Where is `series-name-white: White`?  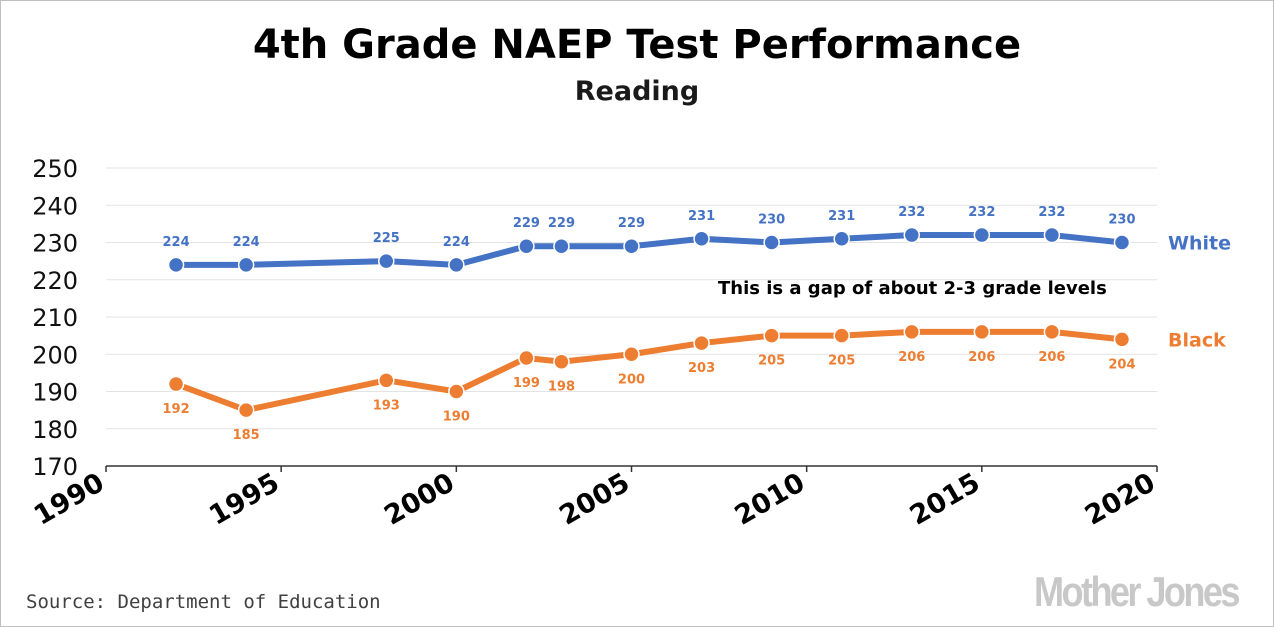
series-name-white: White is located at coordinates (1199, 244).